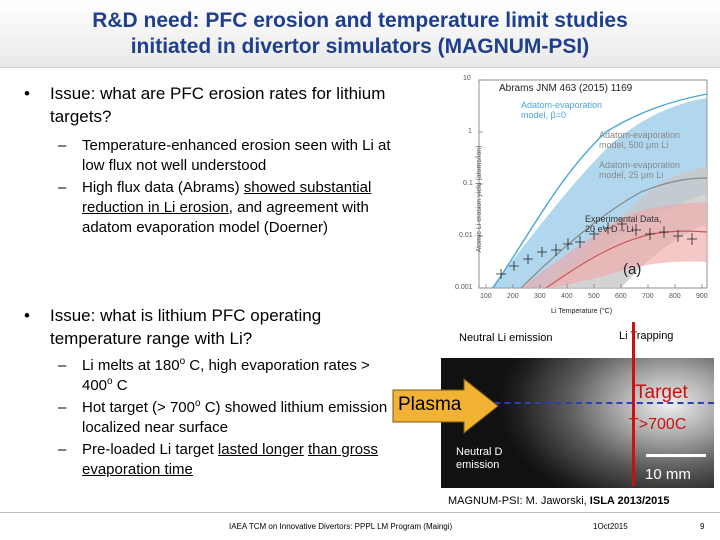 This screenshot has width=720, height=540. Describe the element at coordinates (634, 145) in the screenshot. I see `plot-annotation: model, 500 μm Li` at that location.